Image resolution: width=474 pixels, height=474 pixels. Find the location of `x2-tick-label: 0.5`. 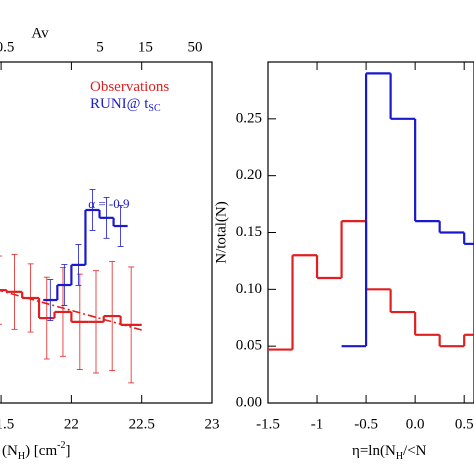

x2-tick-label: 0.5 is located at coordinates (7, 47).